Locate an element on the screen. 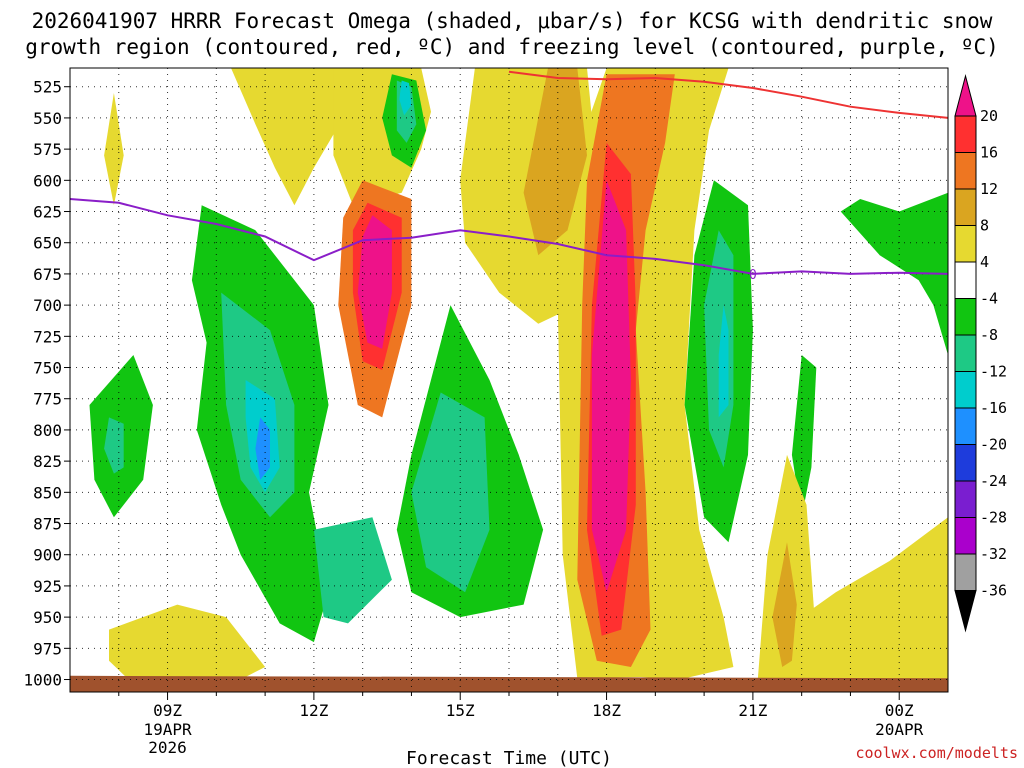  omega-area-far-left-teal is located at coordinates (114, 445).